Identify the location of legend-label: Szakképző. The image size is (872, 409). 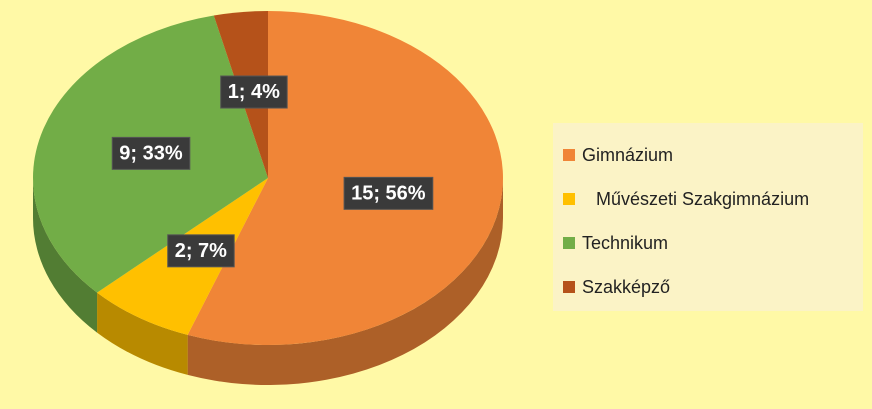
(626, 287).